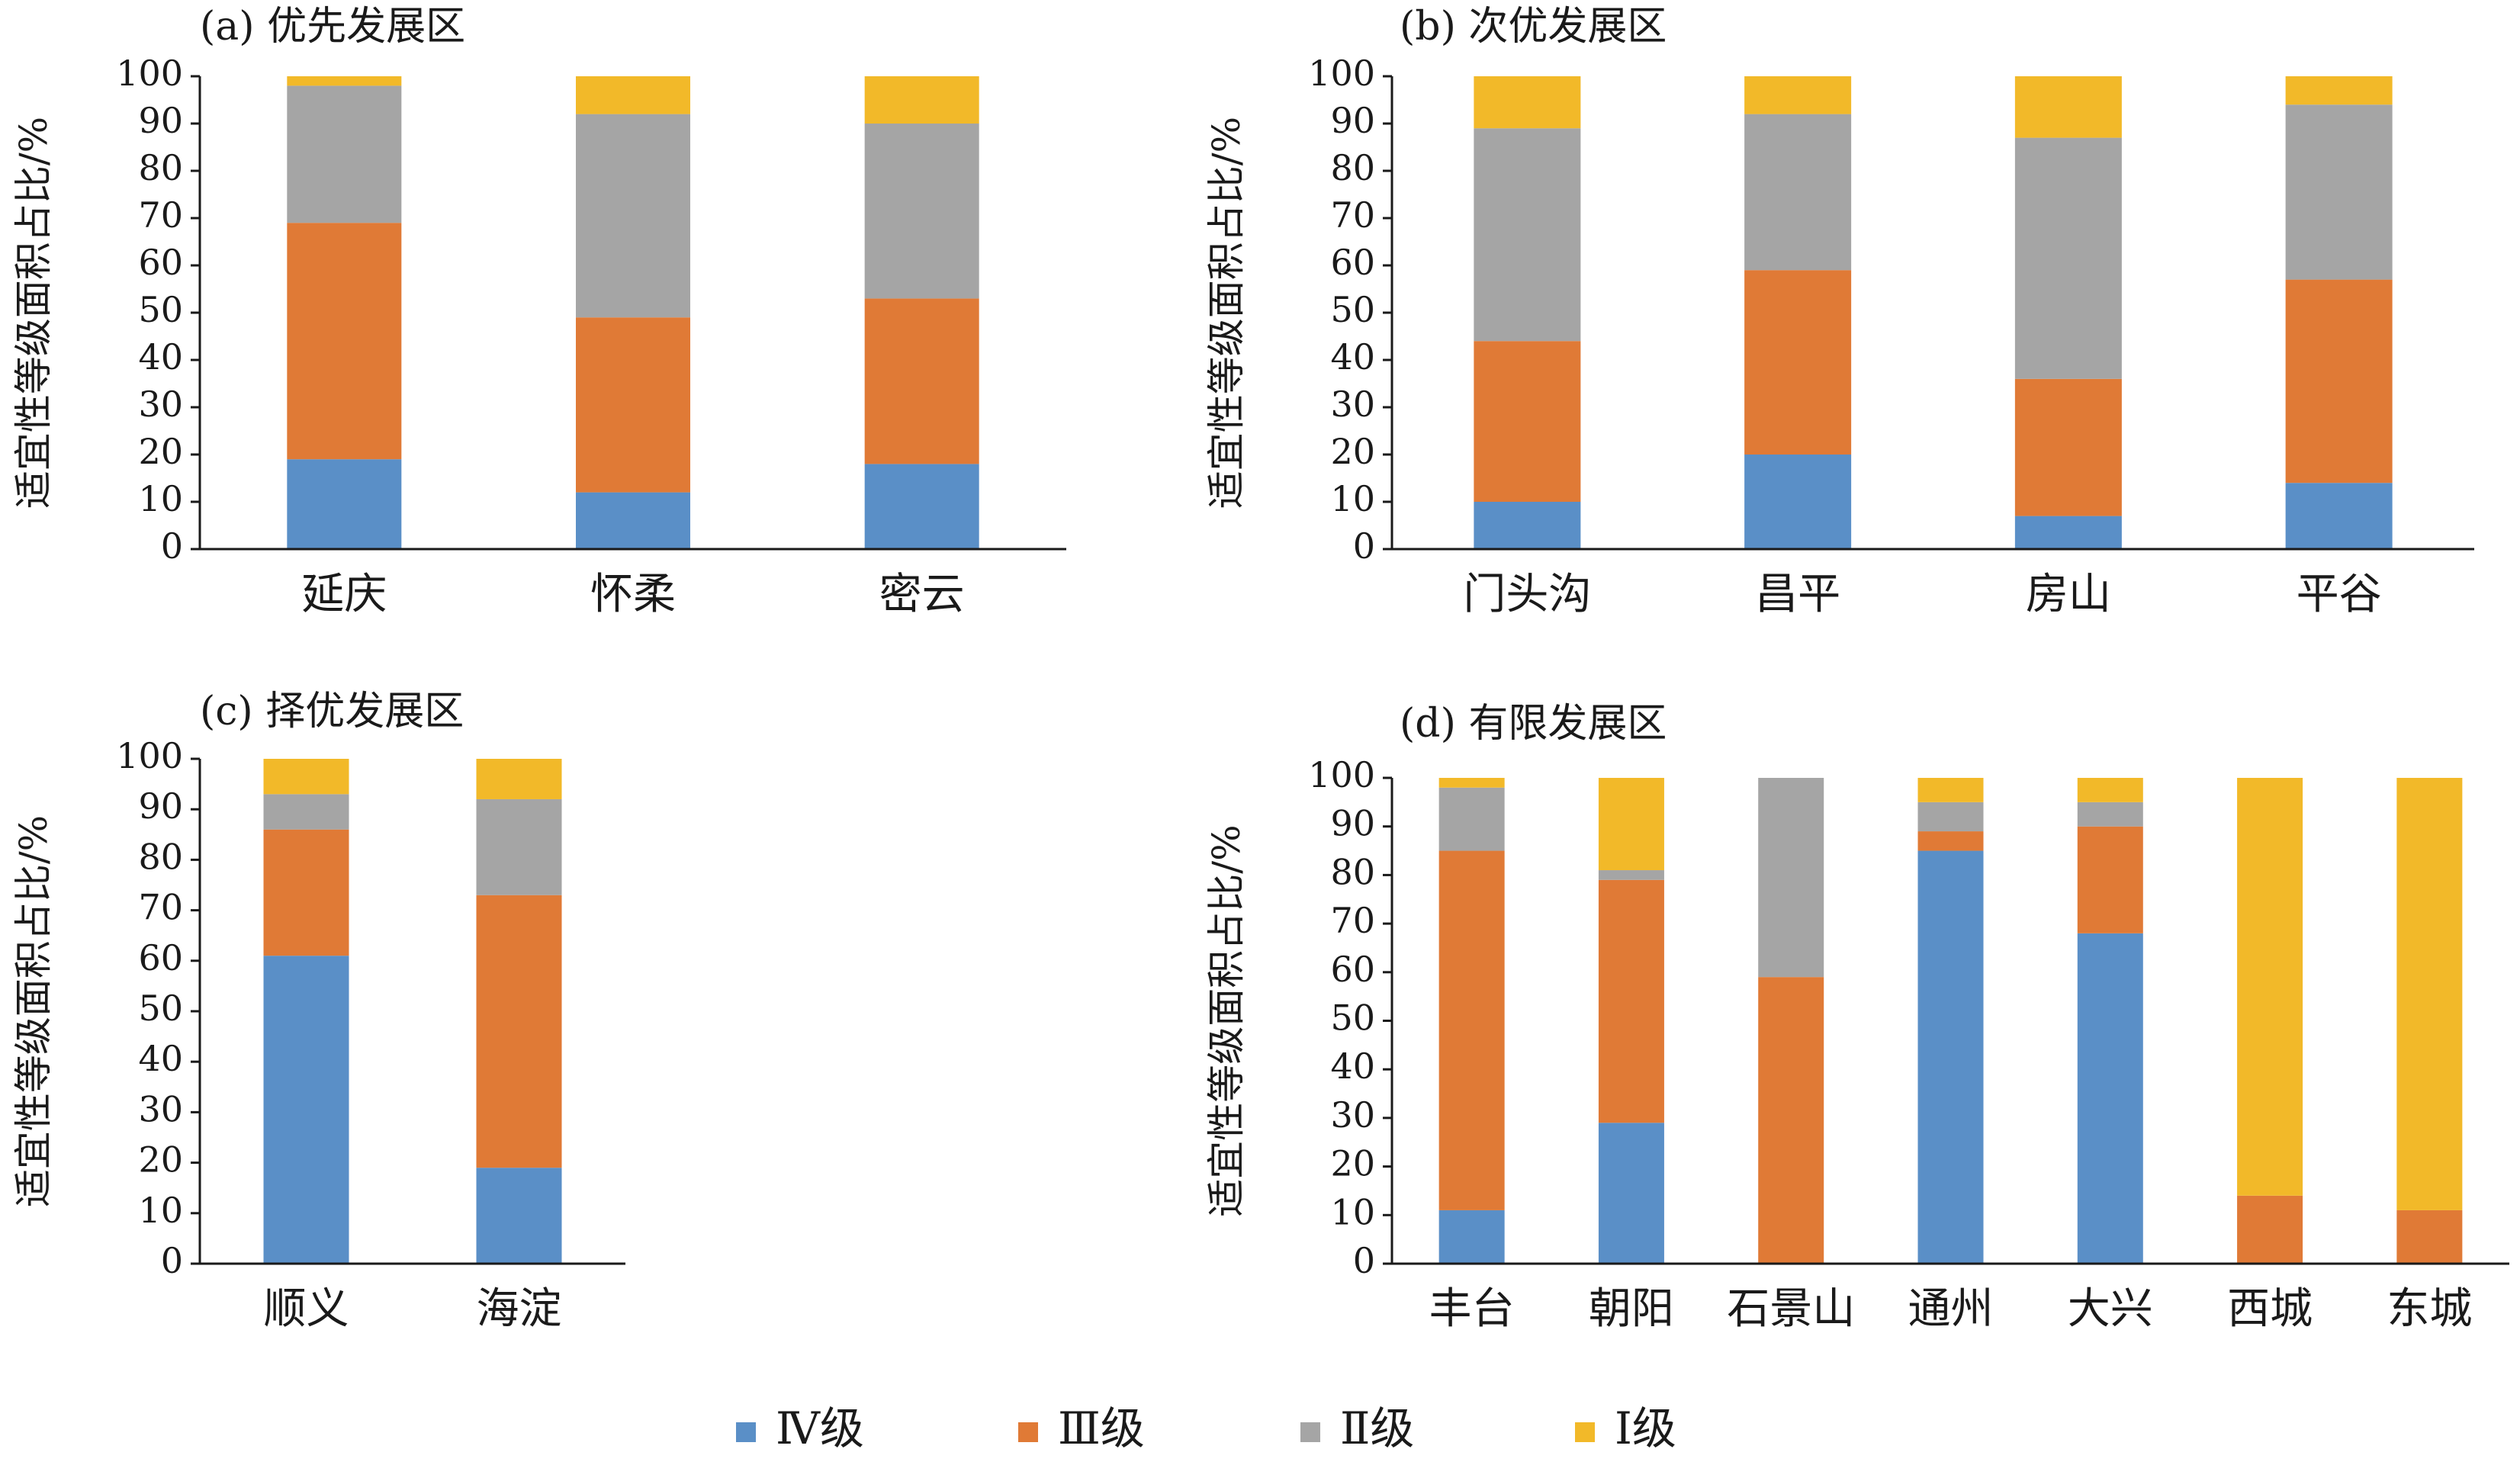 The image size is (2520, 1465). I want to click on x-tick-label: 东城, so click(2429, 1309).